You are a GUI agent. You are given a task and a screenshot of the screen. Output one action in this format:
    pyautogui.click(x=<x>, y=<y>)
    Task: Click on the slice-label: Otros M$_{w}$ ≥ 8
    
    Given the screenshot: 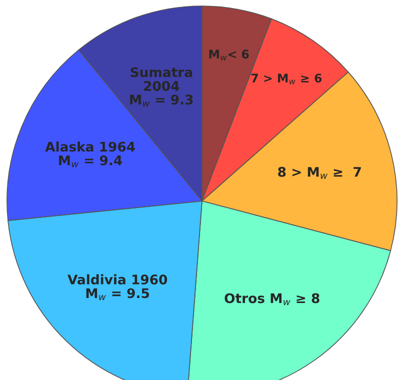 What is the action you would take?
    pyautogui.click(x=272, y=299)
    